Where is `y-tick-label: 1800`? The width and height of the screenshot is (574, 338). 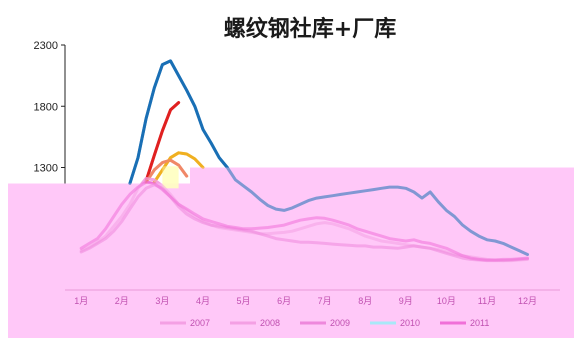
y-tick-label: 1800 is located at coordinates (46, 107).